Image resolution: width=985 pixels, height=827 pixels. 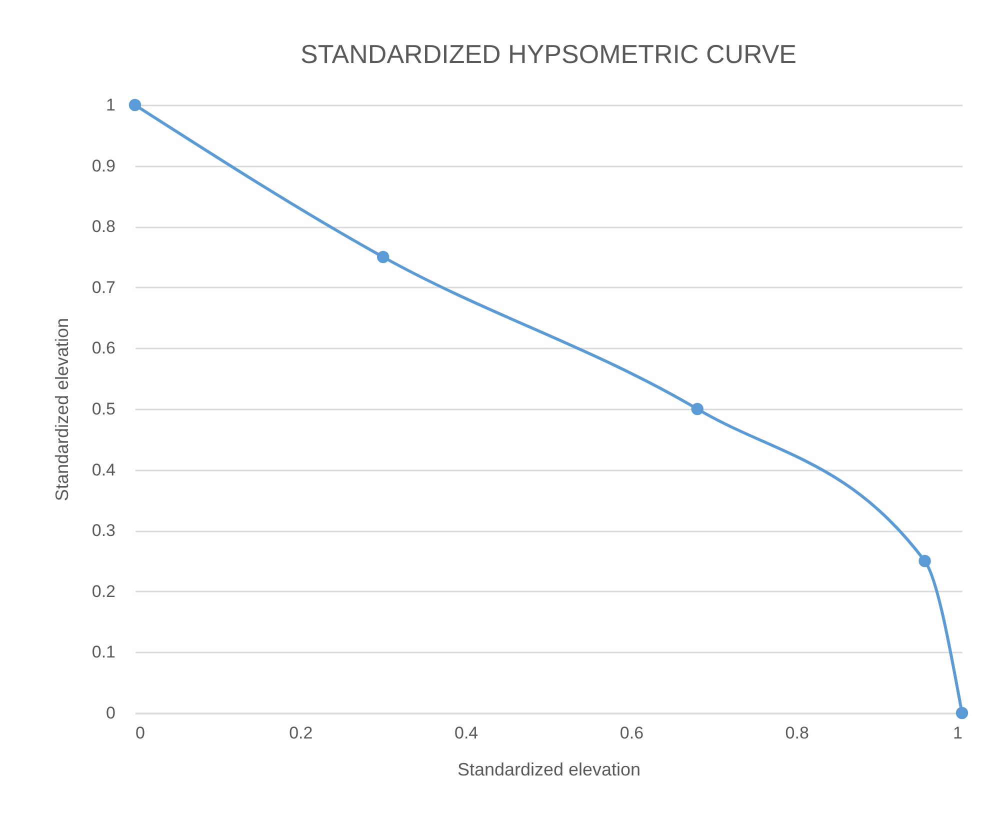 What do you see at coordinates (466, 733) in the screenshot?
I see `x-tick-label: 0.4` at bounding box center [466, 733].